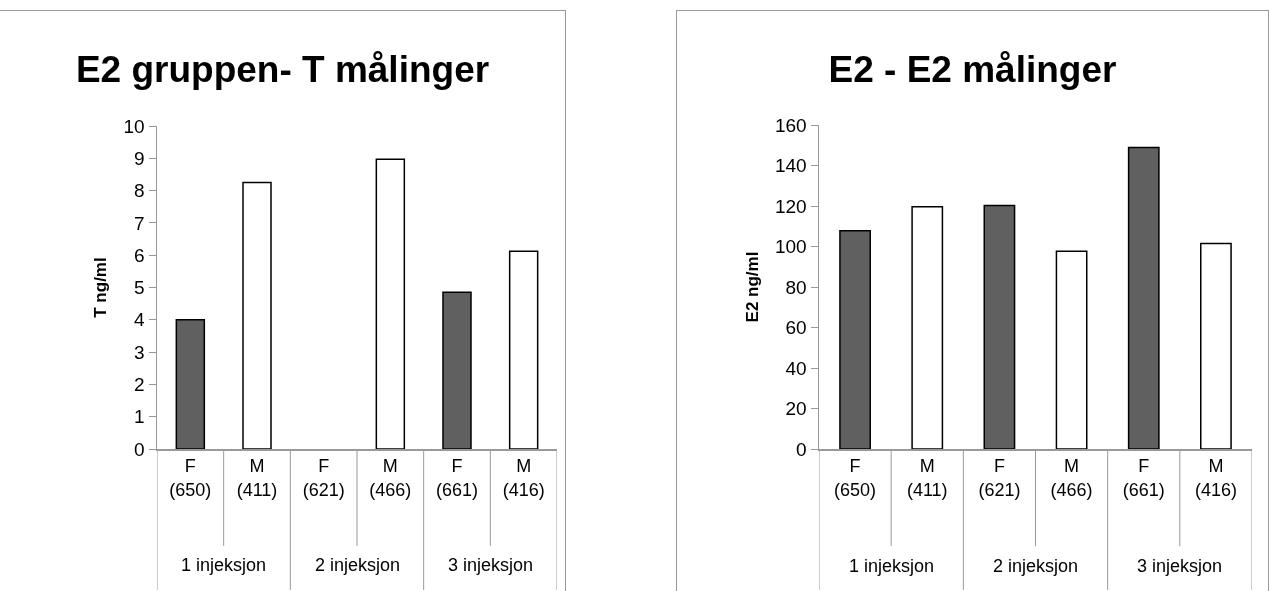 The image size is (1269, 591). What do you see at coordinates (796, 368) in the screenshot?
I see `y-tick-label: 40` at bounding box center [796, 368].